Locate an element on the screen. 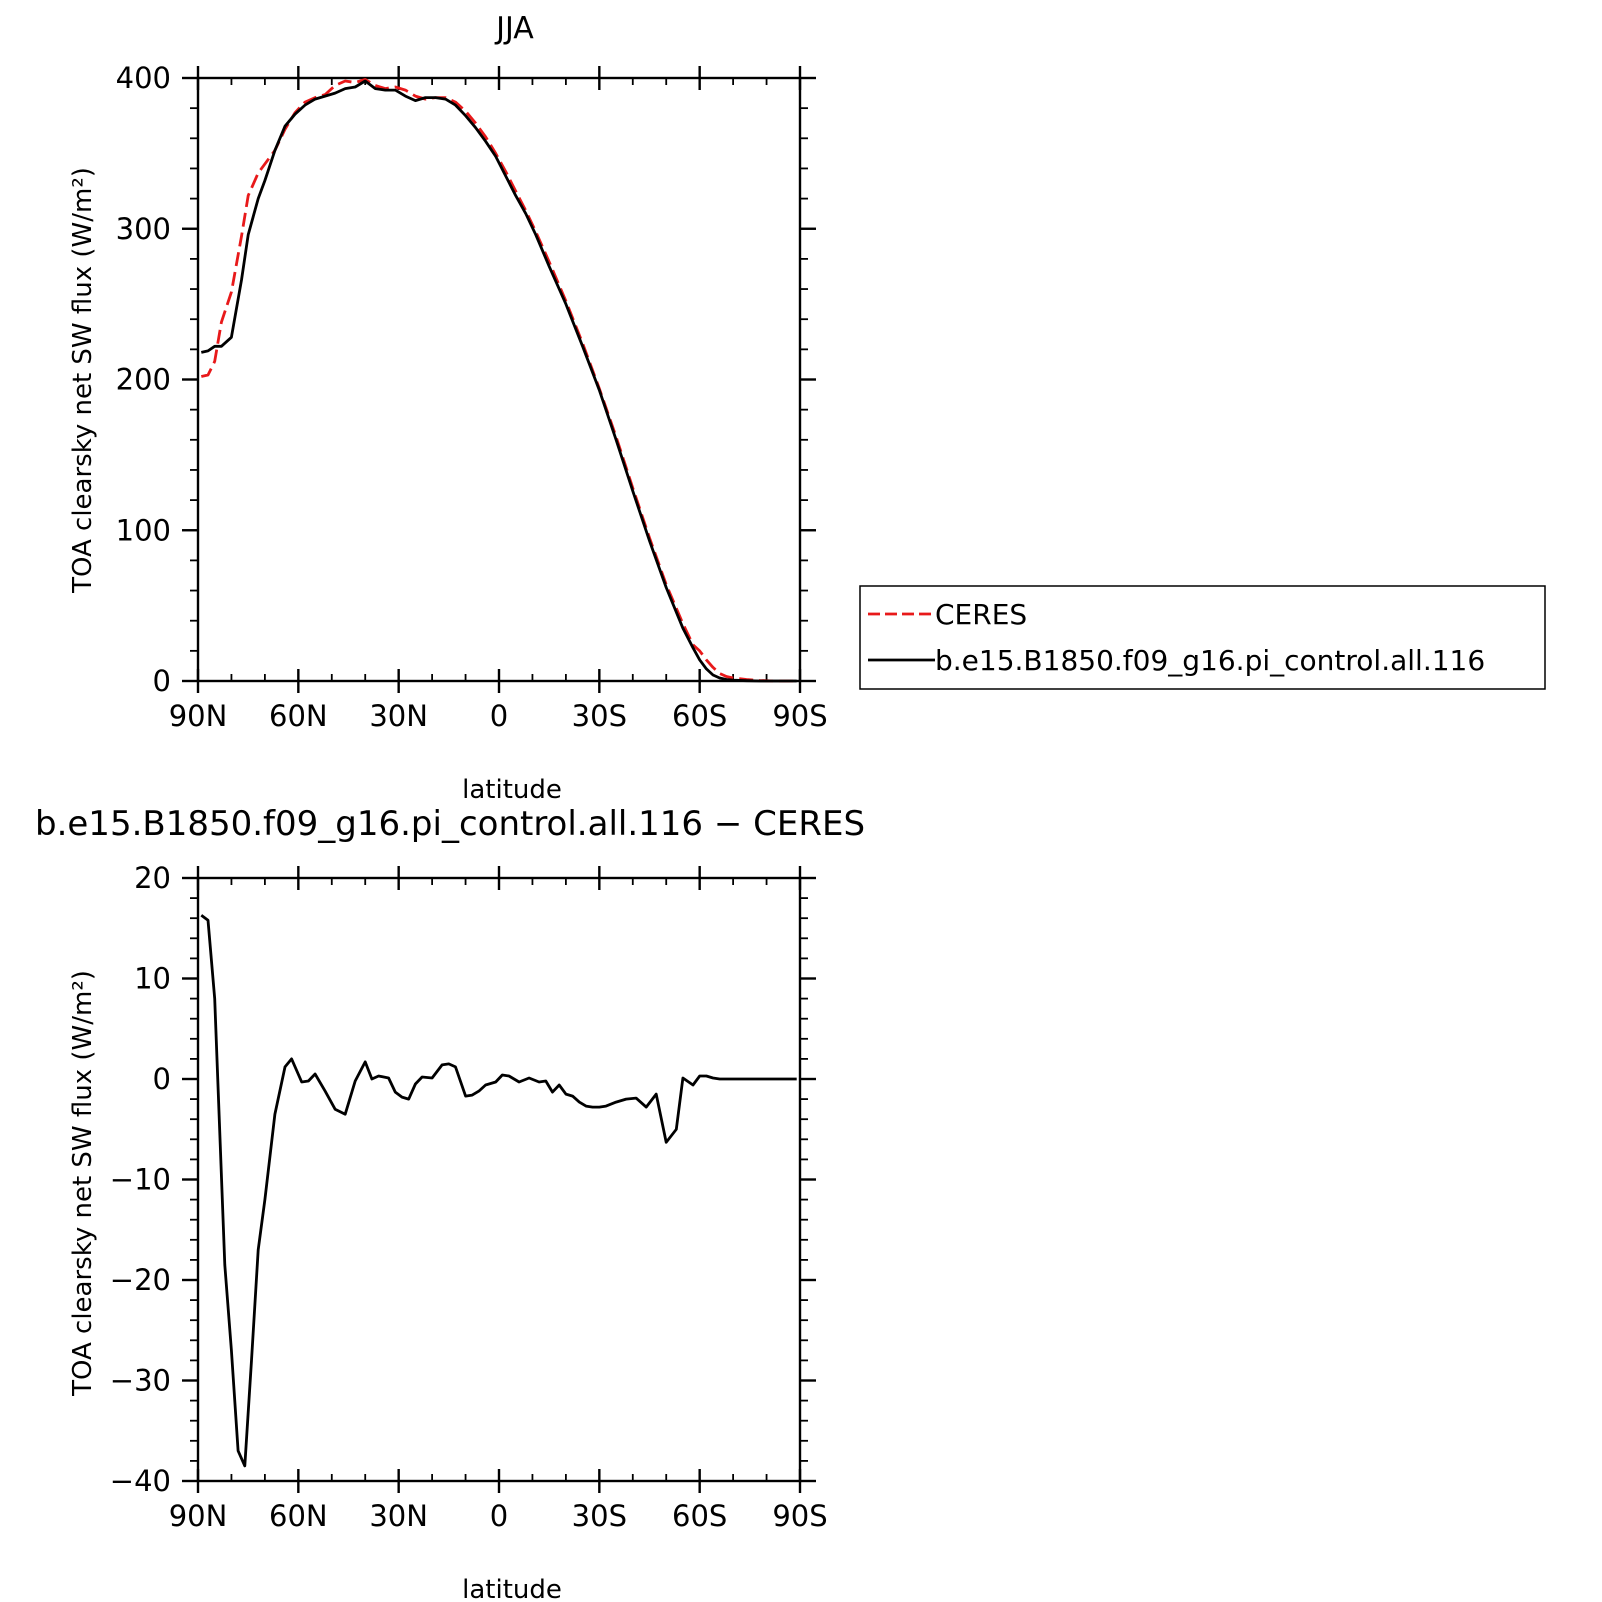 The image size is (1602, 1602). bottom-x-tick-label: 0 is located at coordinates (499, 1516).